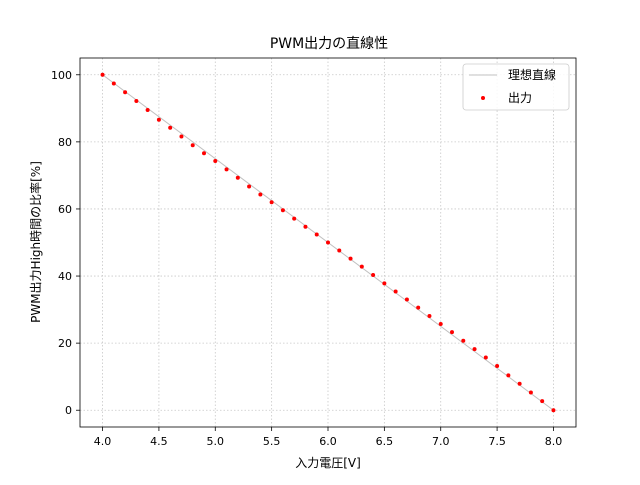 Image resolution: width=640 pixels, height=485 pixels. I want to click on x-tick-label: 7.5, so click(497, 441).